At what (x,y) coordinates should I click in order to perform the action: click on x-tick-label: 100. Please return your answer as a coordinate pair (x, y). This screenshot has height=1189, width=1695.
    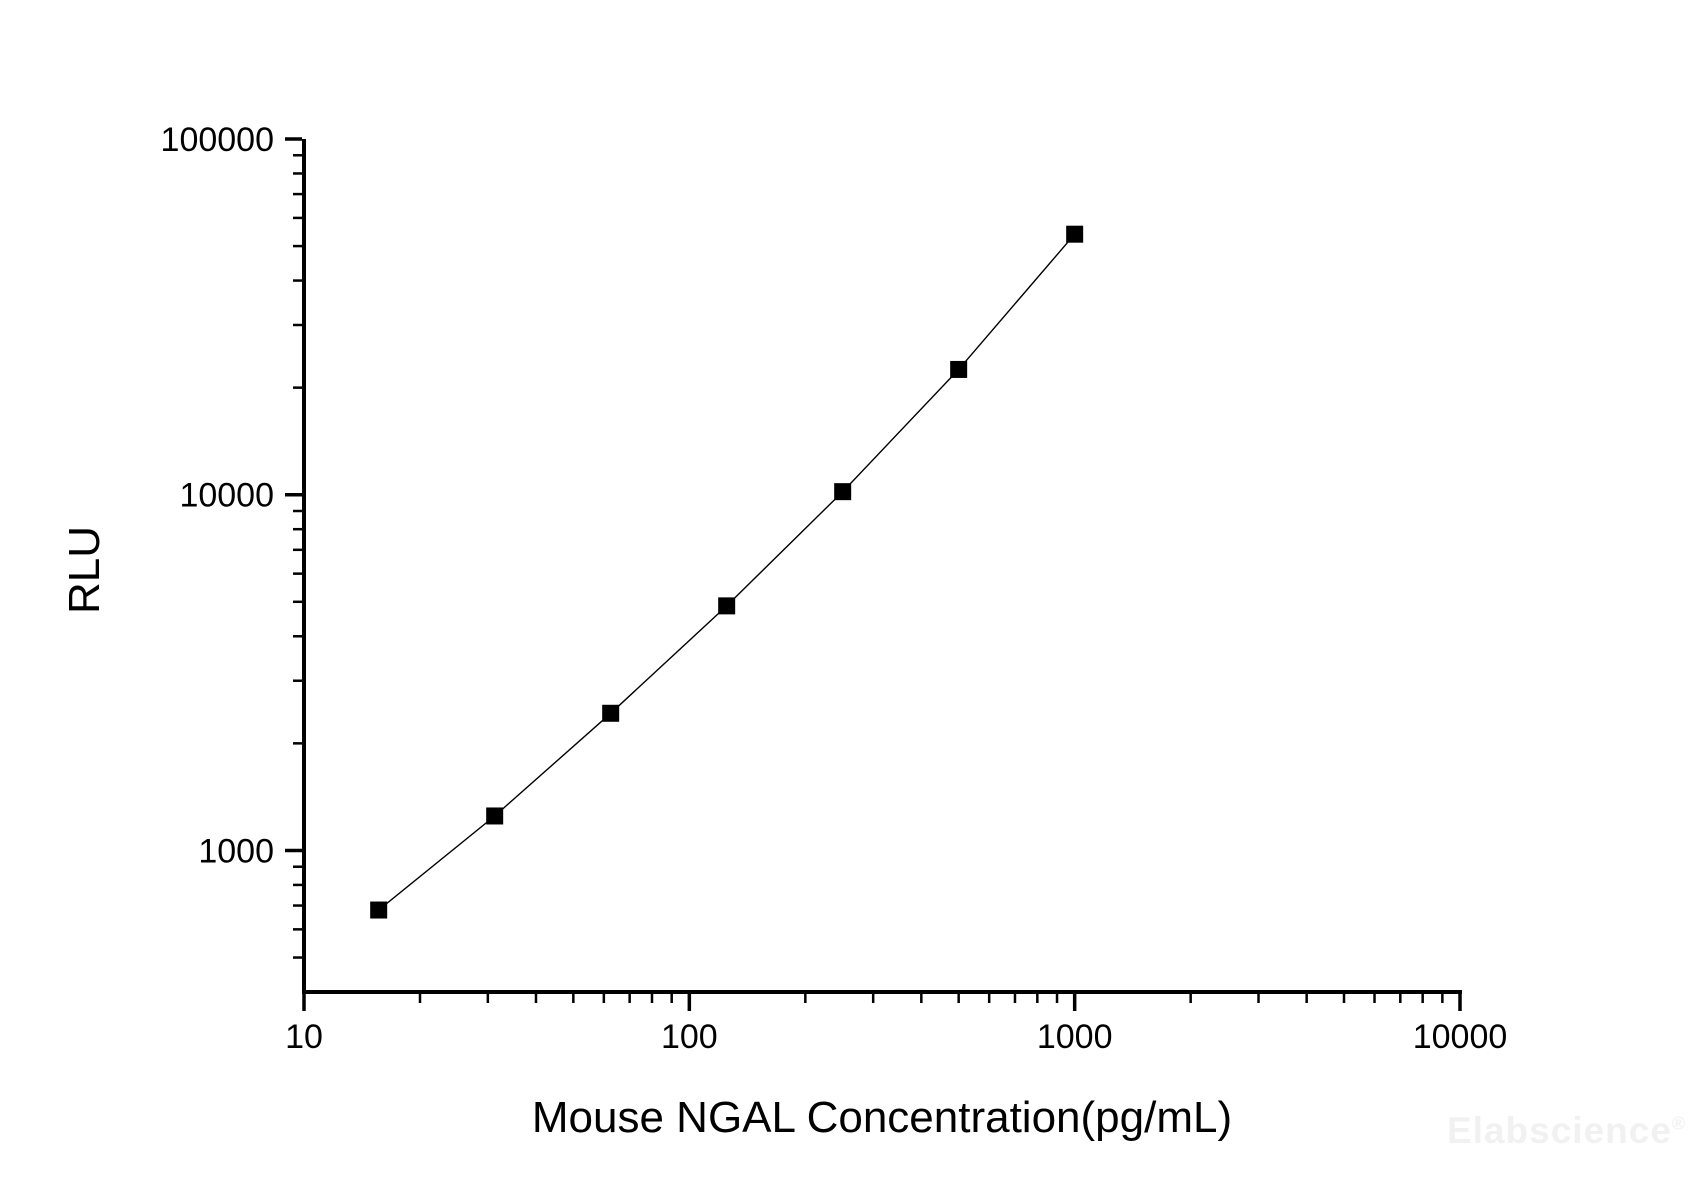
    Looking at the image, I should click on (689, 1037).